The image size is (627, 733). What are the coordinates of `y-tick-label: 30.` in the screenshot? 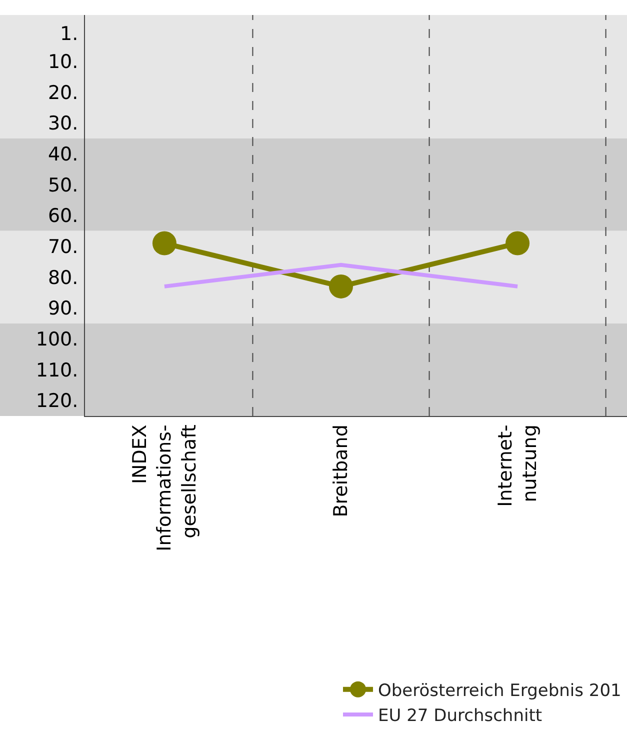 It's located at (63, 123).